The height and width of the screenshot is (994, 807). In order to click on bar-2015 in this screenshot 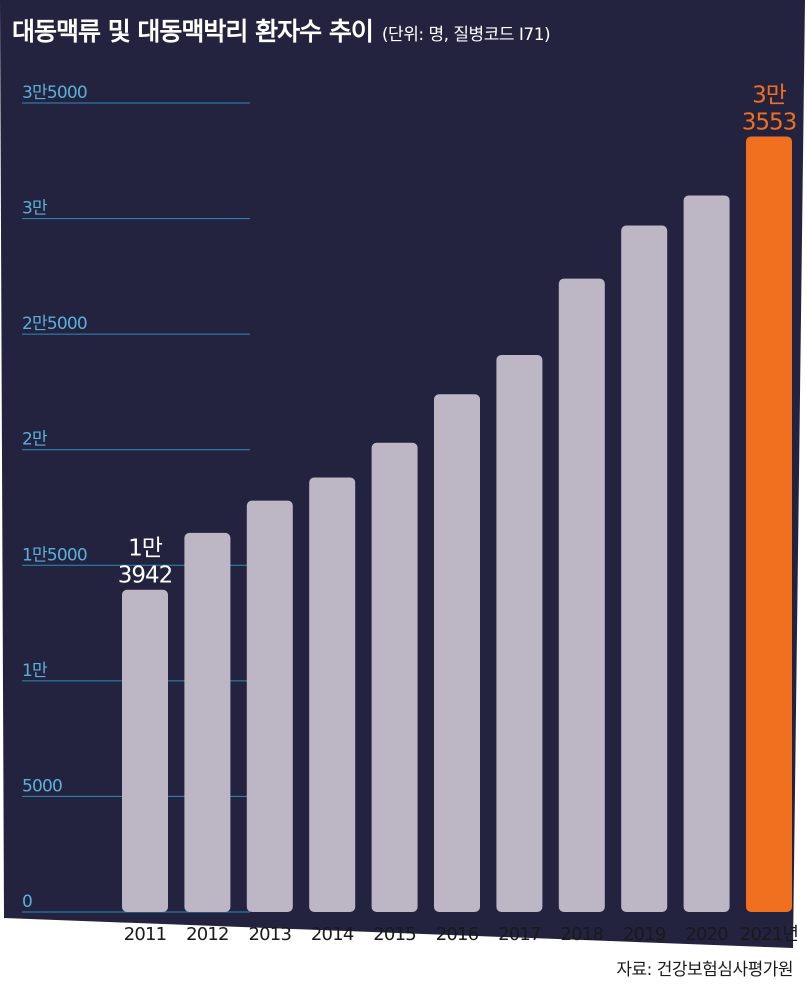, I will do `click(394, 677)`.